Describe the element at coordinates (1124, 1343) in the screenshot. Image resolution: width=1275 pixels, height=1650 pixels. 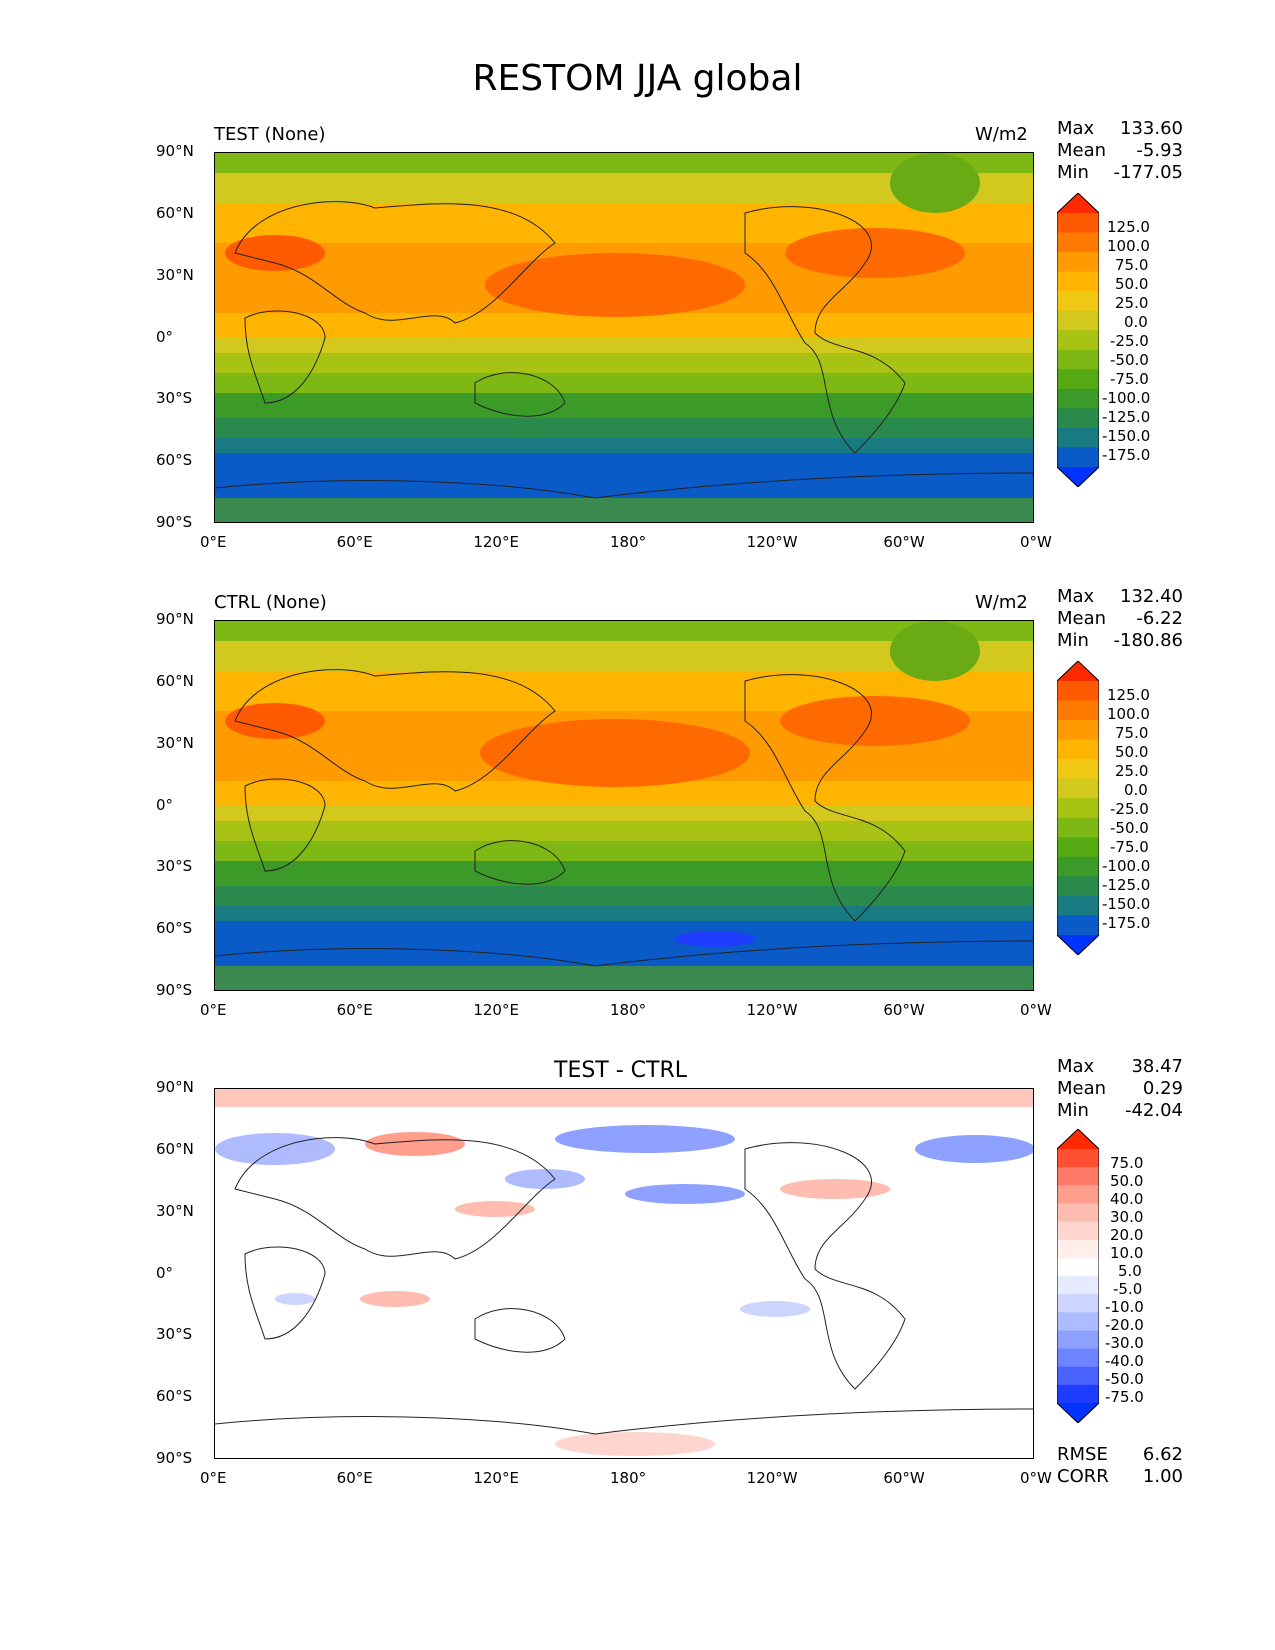
I see `cbar-label: -30.0` at that location.